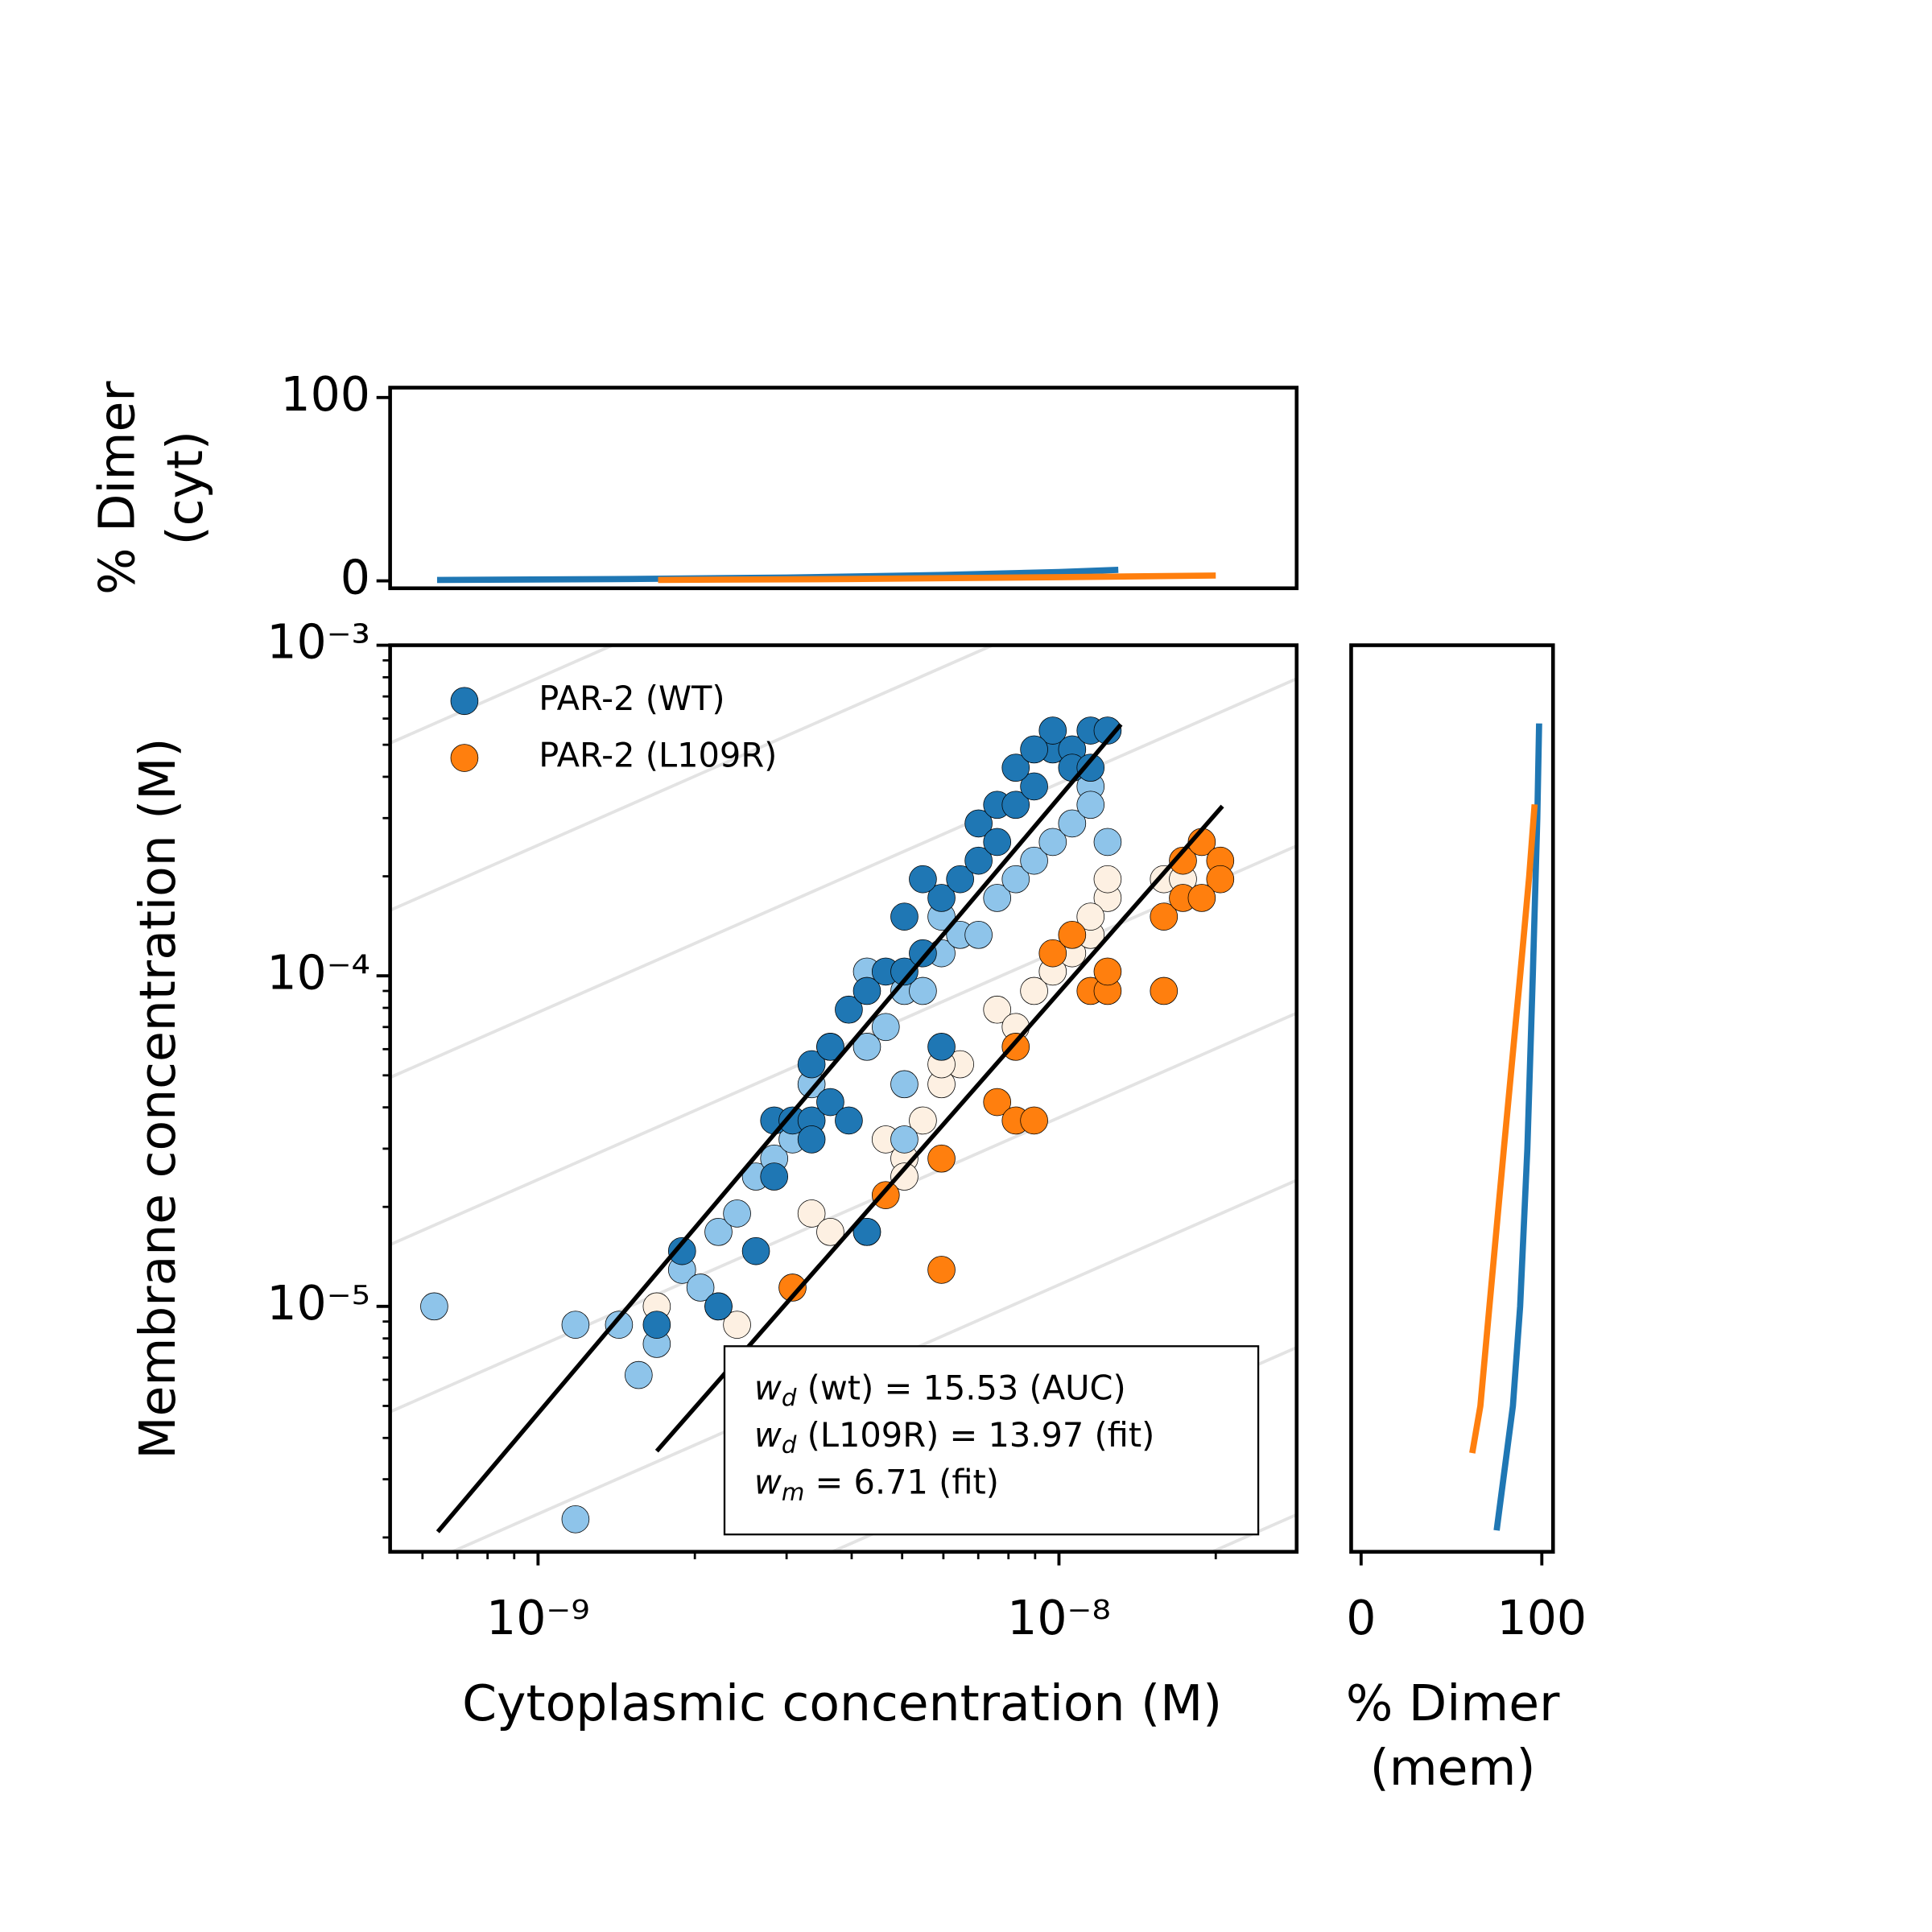  Describe the element at coordinates (789, 1397) in the screenshot. I see `annotation-subscript: d` at that location.